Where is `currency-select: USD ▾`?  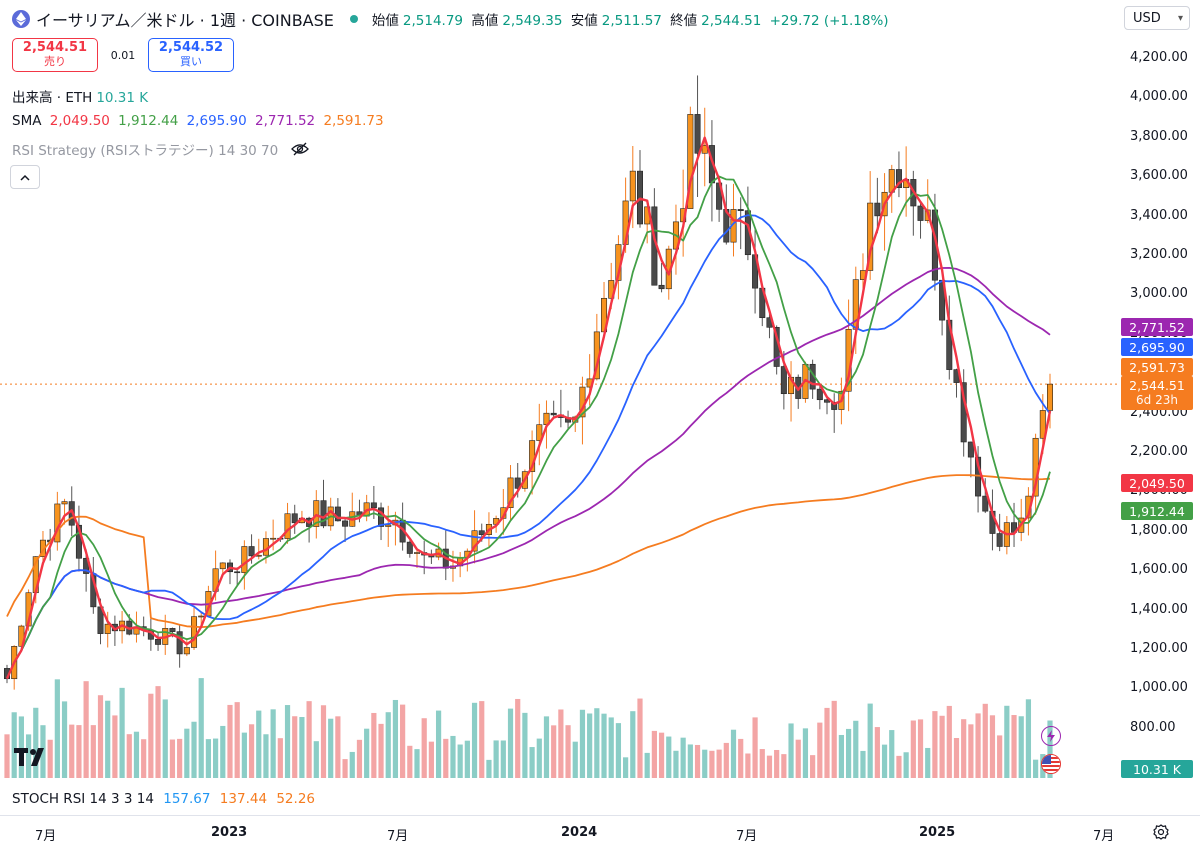 currency-select: USD ▾ is located at coordinates (1157, 18).